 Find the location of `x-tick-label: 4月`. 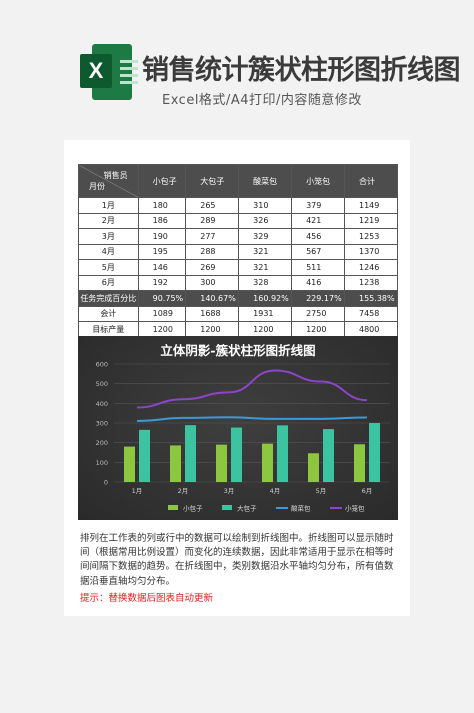

x-tick-label: 4月 is located at coordinates (275, 491).